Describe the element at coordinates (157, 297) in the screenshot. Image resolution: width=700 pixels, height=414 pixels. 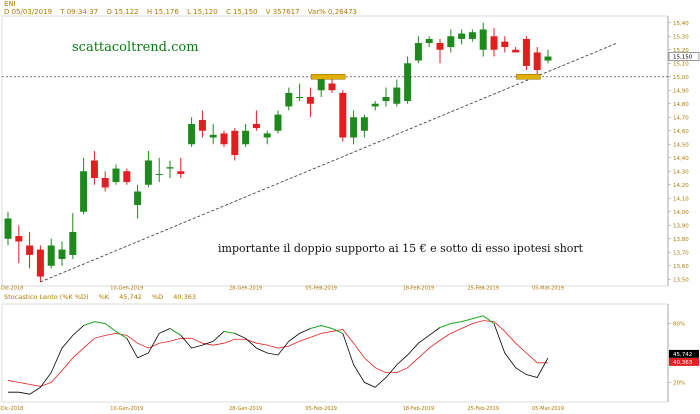
I see `stoch-d-label: %D` at that location.